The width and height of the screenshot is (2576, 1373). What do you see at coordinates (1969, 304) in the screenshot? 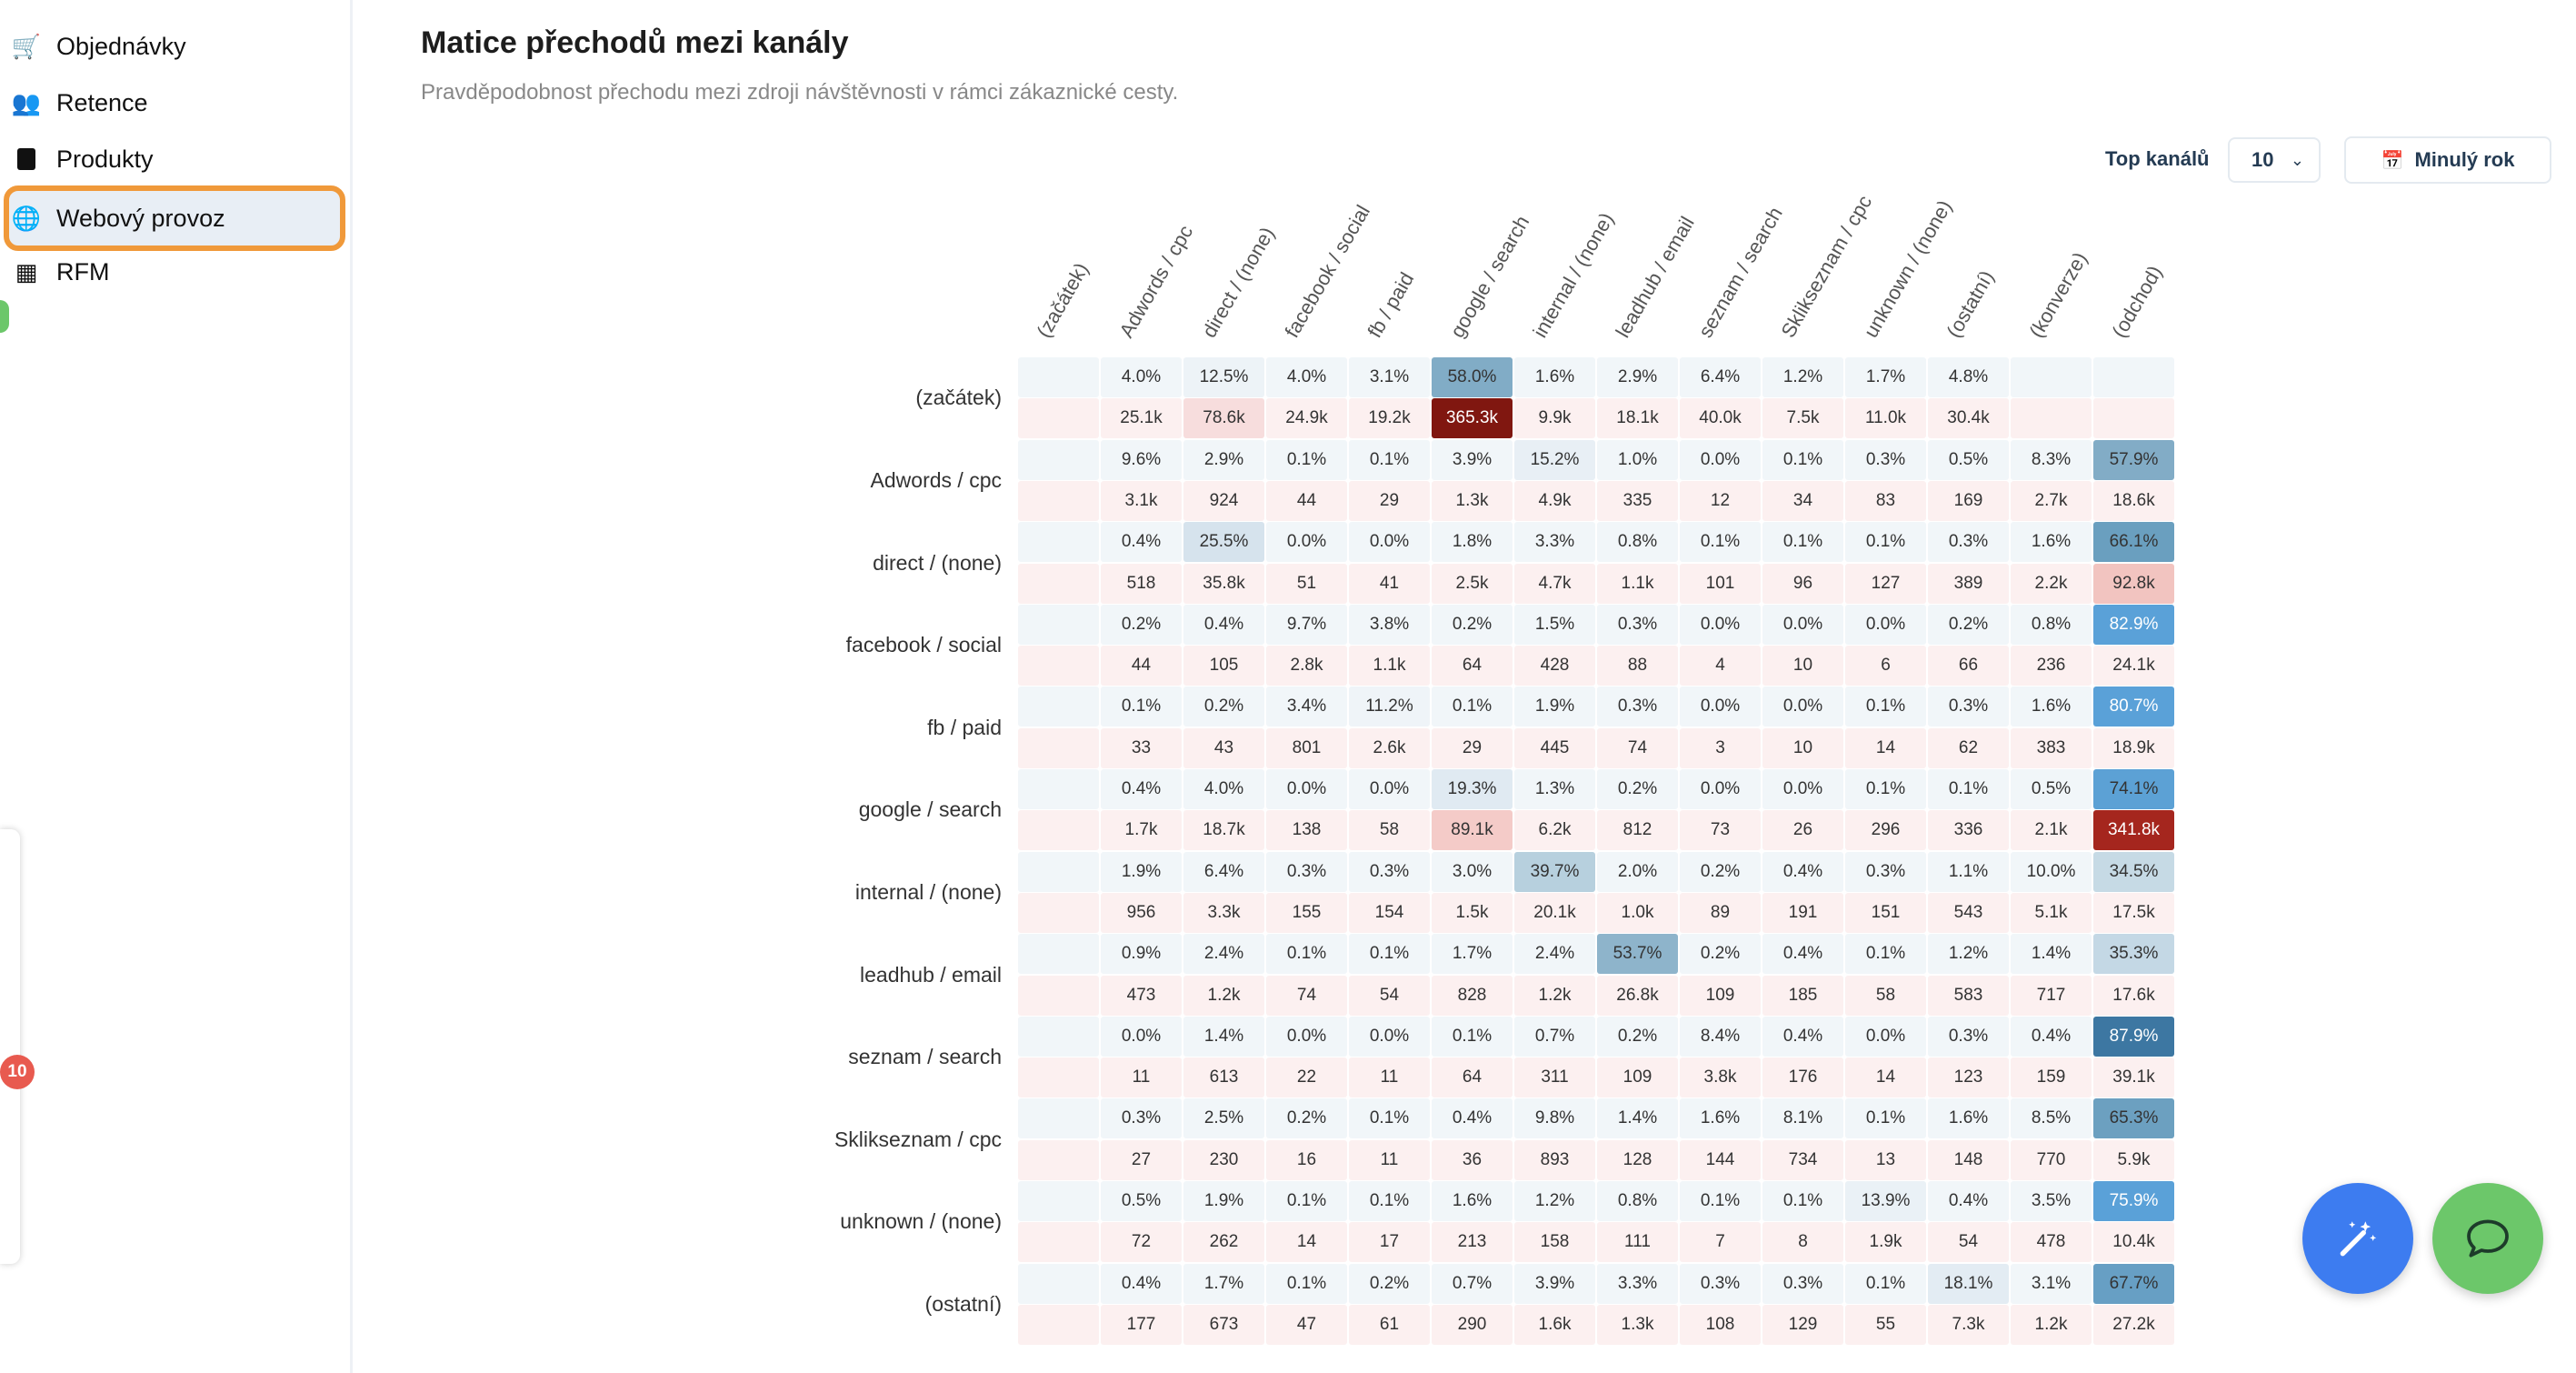
I see `column-header: (ostatní)` at bounding box center [1969, 304].